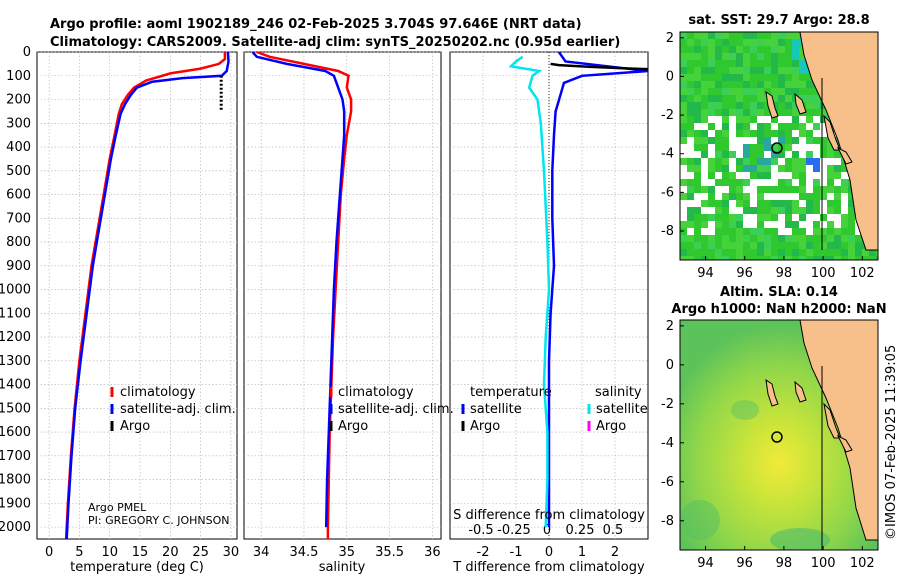  Describe the element at coordinates (599, 66) in the screenshot. I see `series-line-t-argo` at that location.